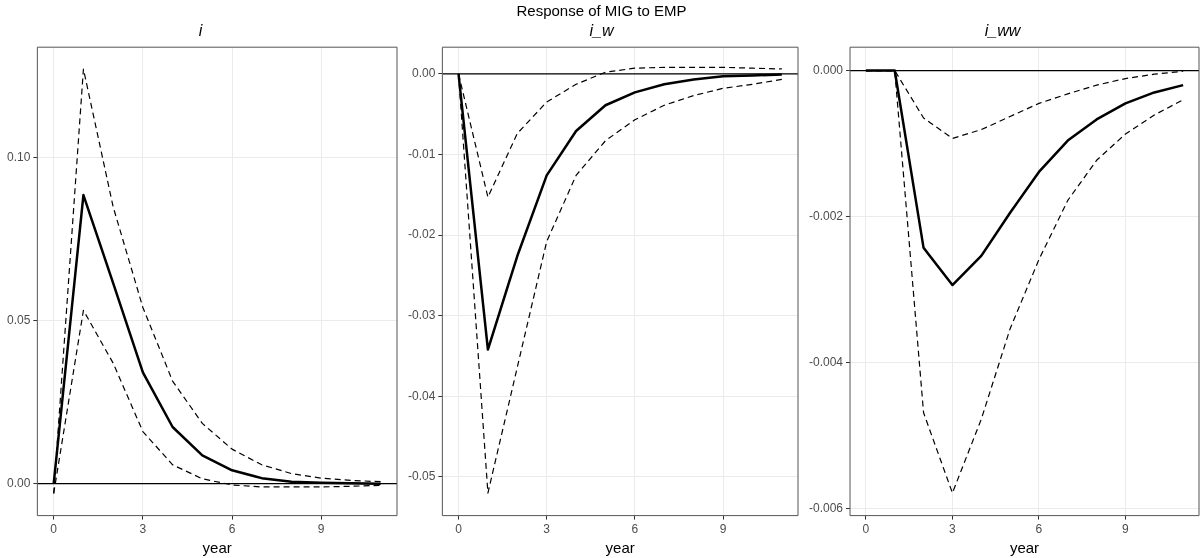 This screenshot has width=1203, height=558. What do you see at coordinates (826, 215) in the screenshot?
I see `y-tick-label: -0.002` at bounding box center [826, 215].